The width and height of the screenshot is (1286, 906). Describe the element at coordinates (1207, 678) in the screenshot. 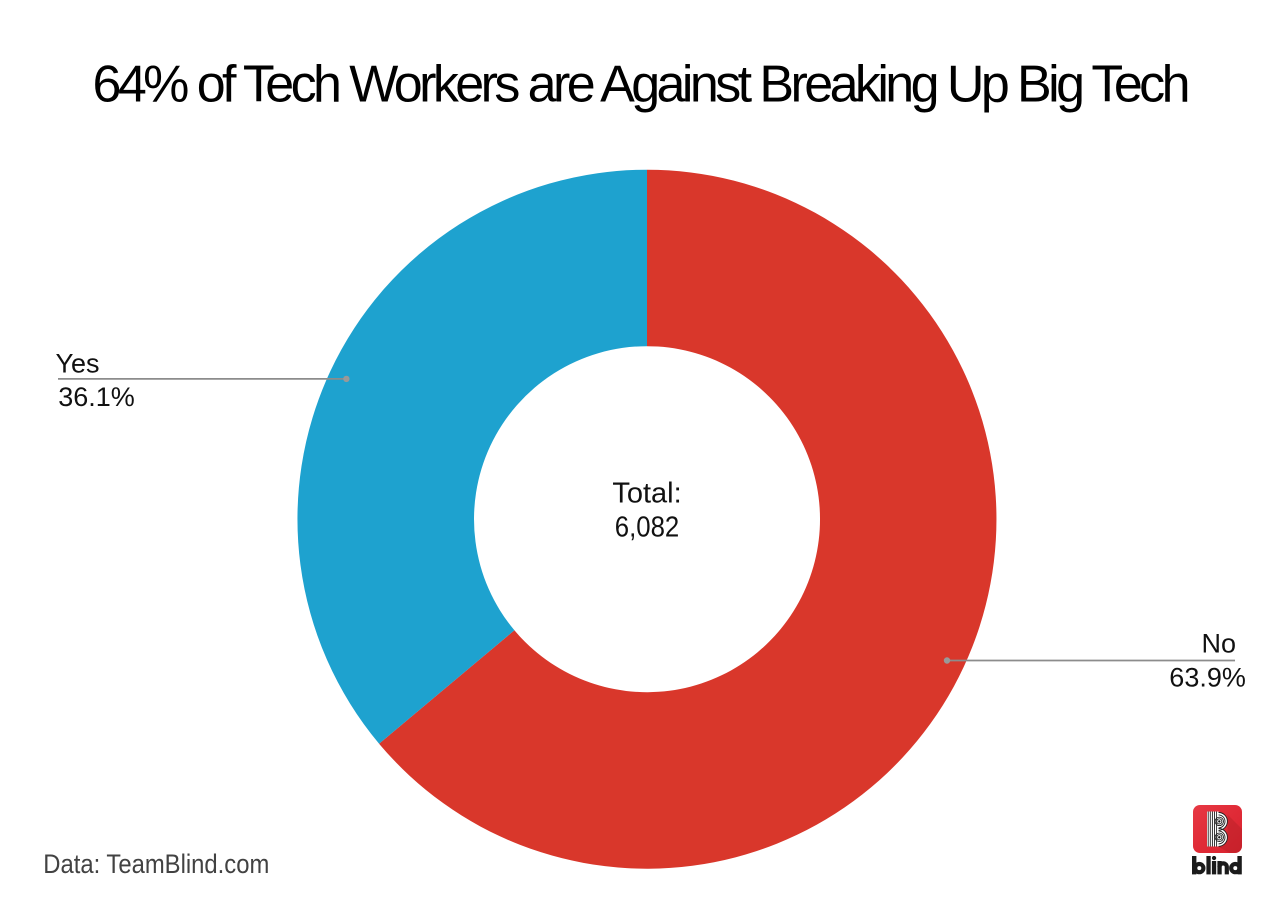

I see `svg-text: 63.9%` at that location.